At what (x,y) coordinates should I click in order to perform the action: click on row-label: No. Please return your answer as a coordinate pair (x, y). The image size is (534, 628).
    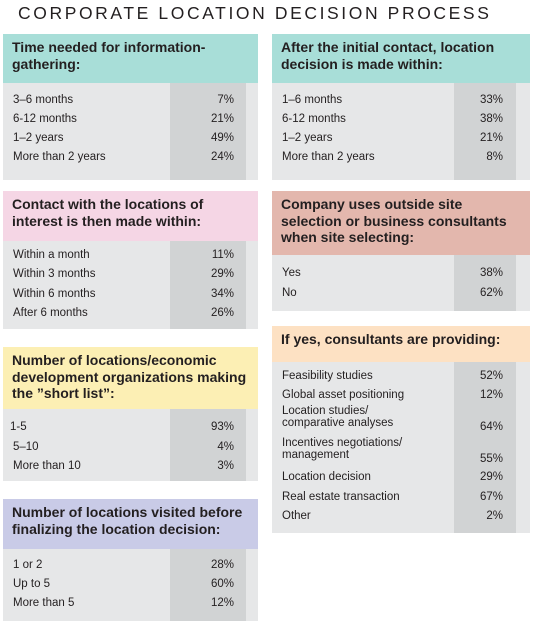
    Looking at the image, I should click on (289, 293).